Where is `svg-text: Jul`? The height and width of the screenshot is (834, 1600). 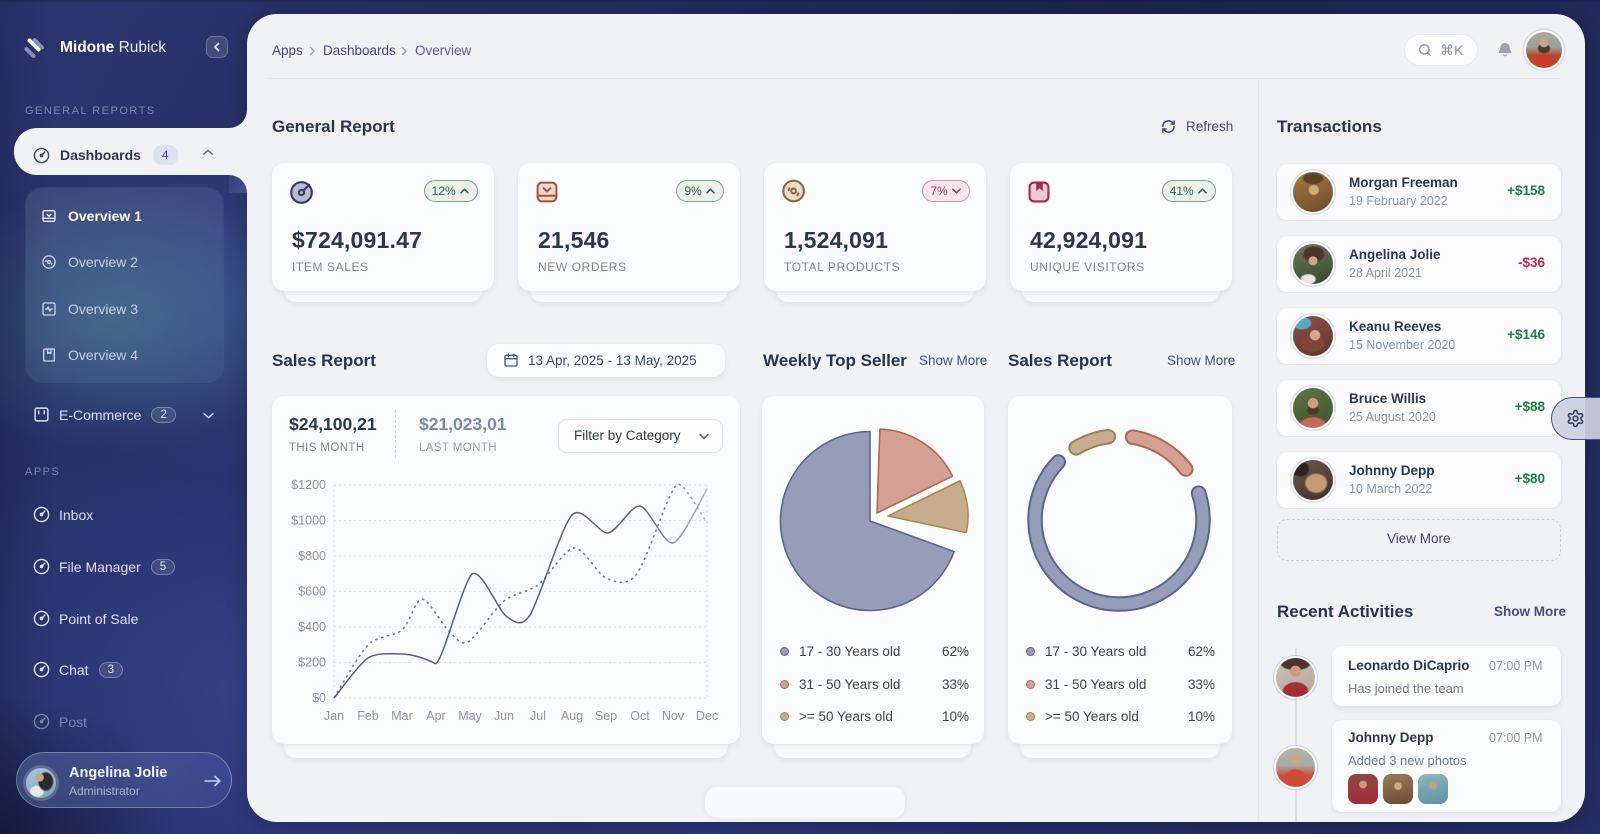
svg-text: Jul is located at coordinates (538, 716).